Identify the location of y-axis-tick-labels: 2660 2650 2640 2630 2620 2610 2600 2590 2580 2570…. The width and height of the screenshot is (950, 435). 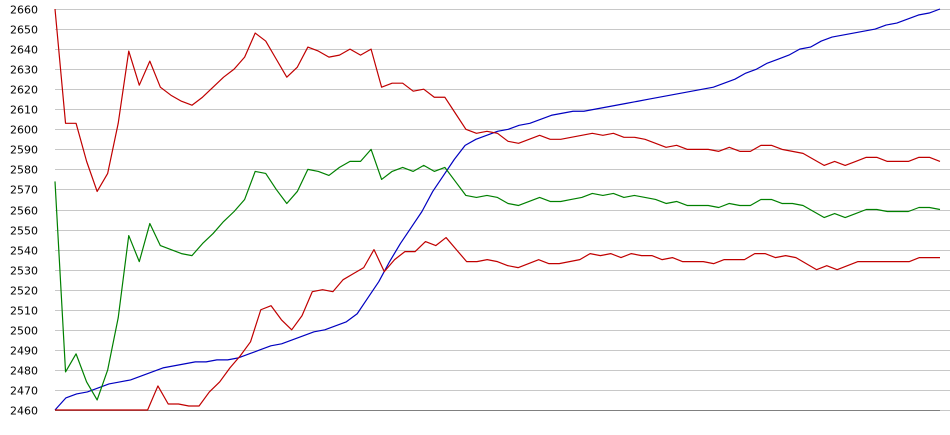
(24, 211).